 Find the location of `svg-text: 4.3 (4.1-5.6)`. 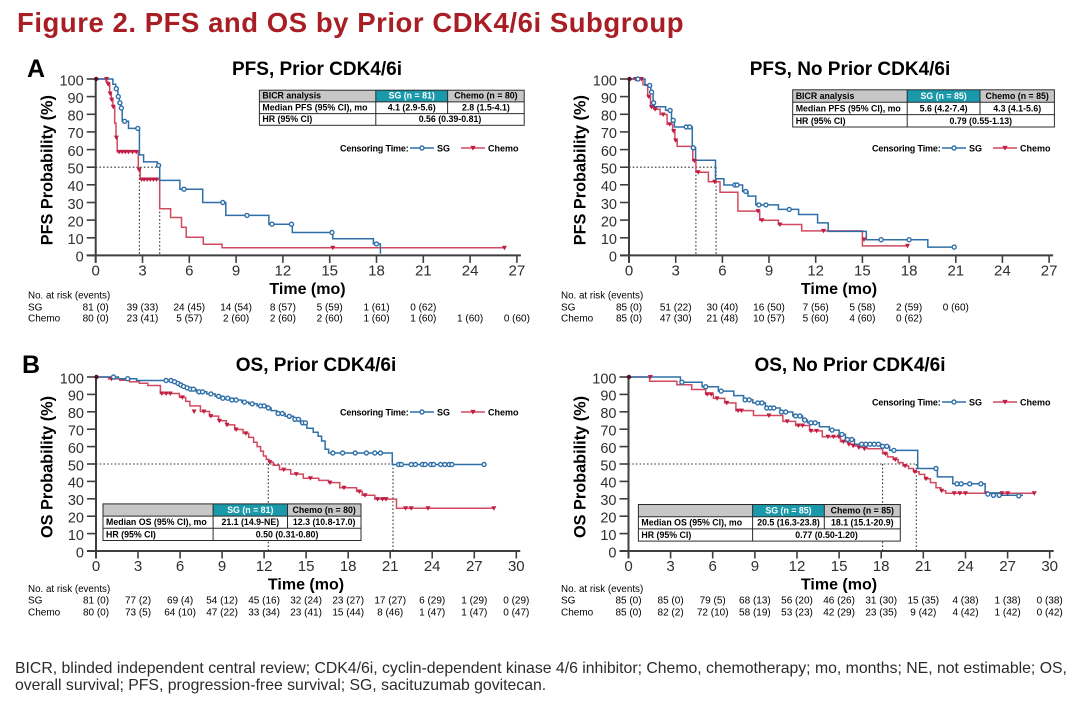

svg-text: 4.3 (4.1-5.6) is located at coordinates (1017, 108).